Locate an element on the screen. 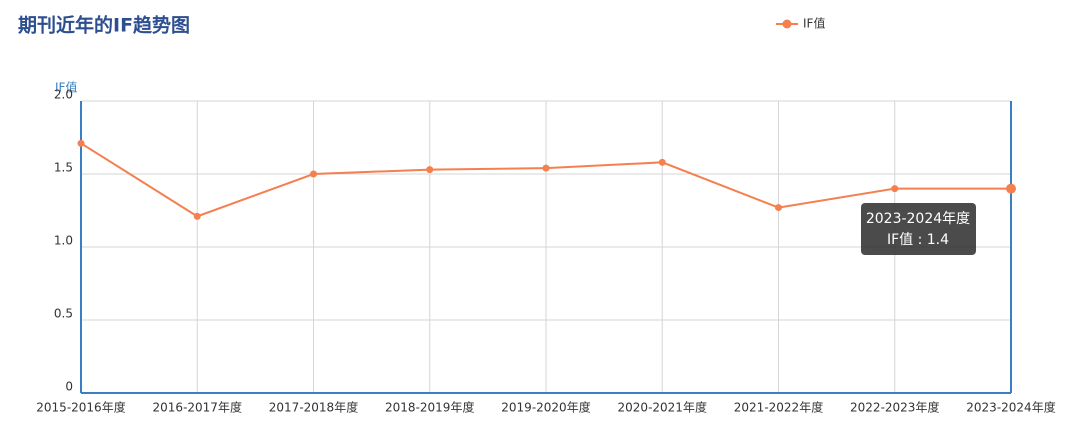  tooltip-box is located at coordinates (918, 229).